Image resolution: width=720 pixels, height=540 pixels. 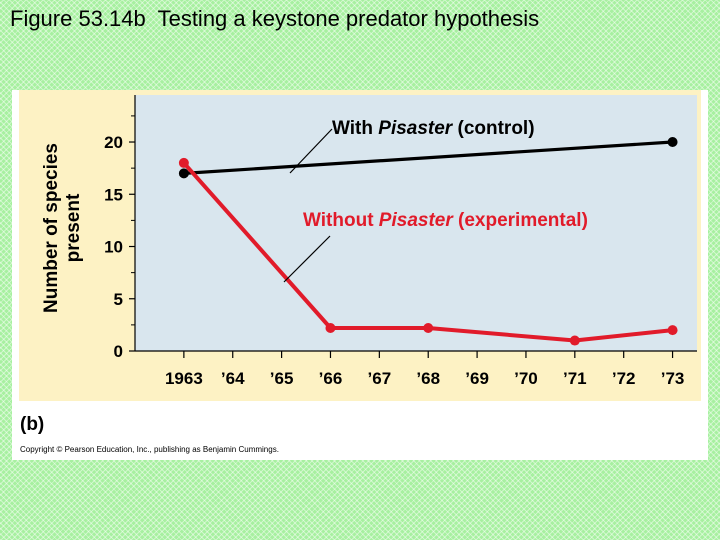 I want to click on y-axis-label-line: present, so click(x=73, y=227).